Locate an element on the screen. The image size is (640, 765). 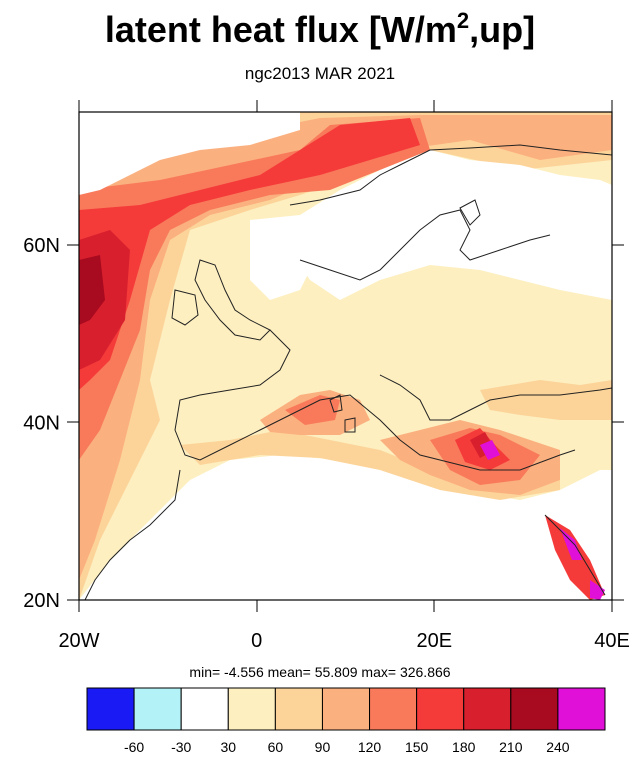
y-tick-label: 60N is located at coordinates (41, 246).